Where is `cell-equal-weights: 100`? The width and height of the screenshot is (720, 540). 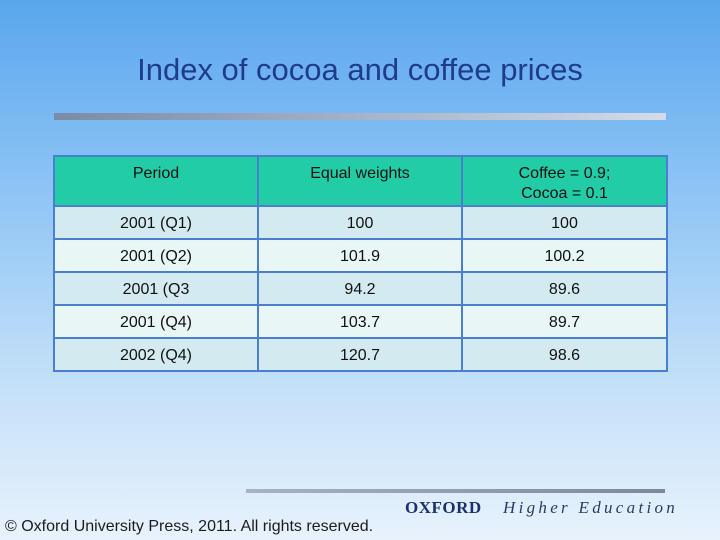 cell-equal-weights: 100 is located at coordinates (360, 222).